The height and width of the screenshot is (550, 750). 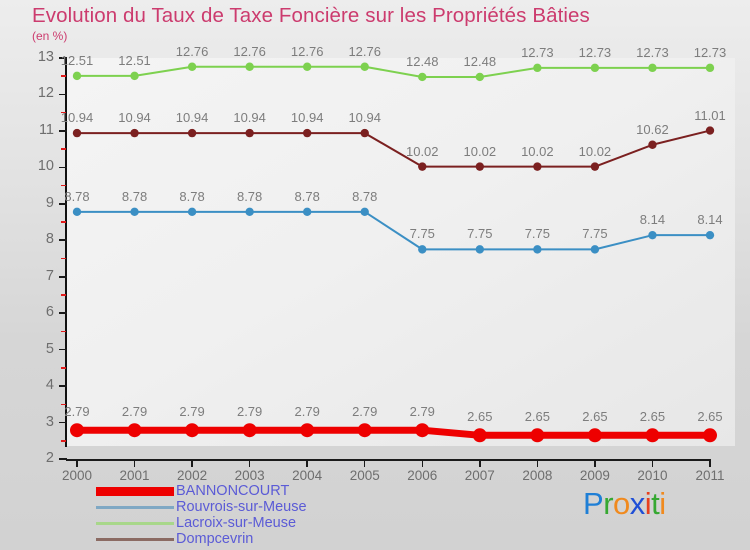 What do you see at coordinates (652, 475) in the screenshot?
I see `x-axis-label: 2010` at bounding box center [652, 475].